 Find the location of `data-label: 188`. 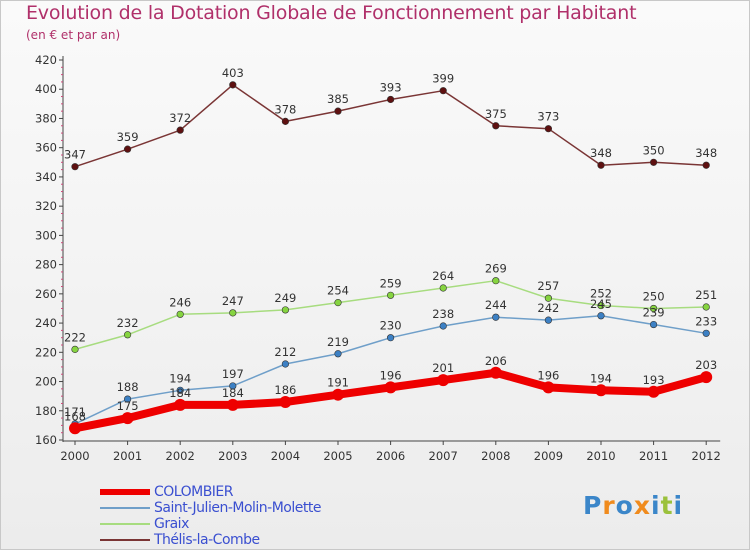

data-label: 188 is located at coordinates (128, 387).